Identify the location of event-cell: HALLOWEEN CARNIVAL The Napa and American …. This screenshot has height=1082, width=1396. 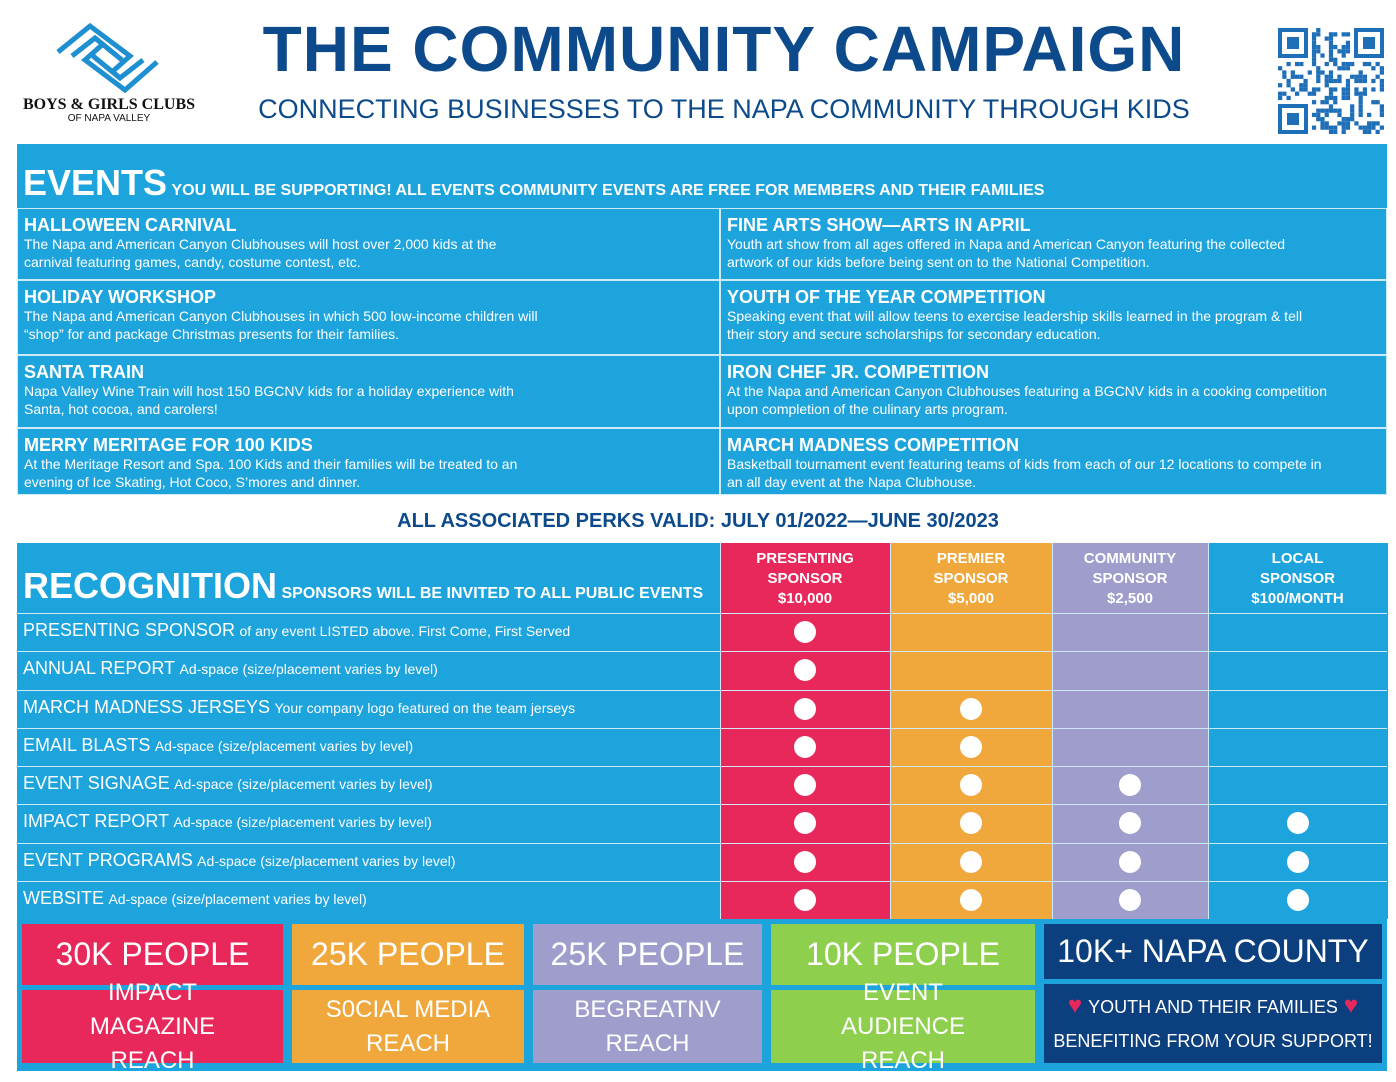
(368, 244).